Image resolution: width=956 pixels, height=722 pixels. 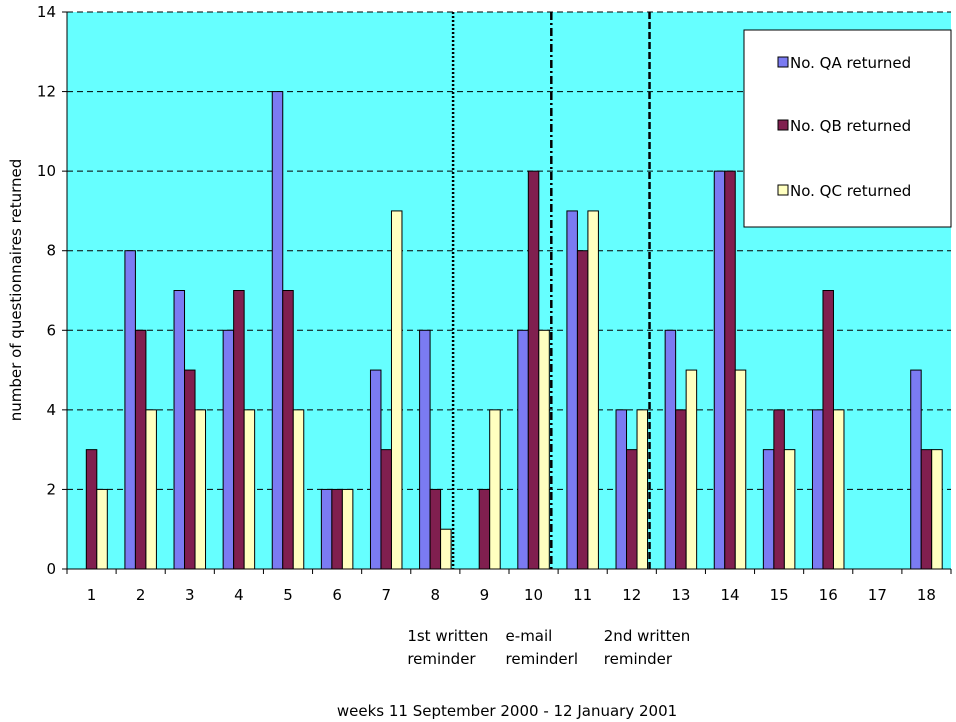 What do you see at coordinates (828, 595) in the screenshot?
I see `x-tick-label: 16` at bounding box center [828, 595].